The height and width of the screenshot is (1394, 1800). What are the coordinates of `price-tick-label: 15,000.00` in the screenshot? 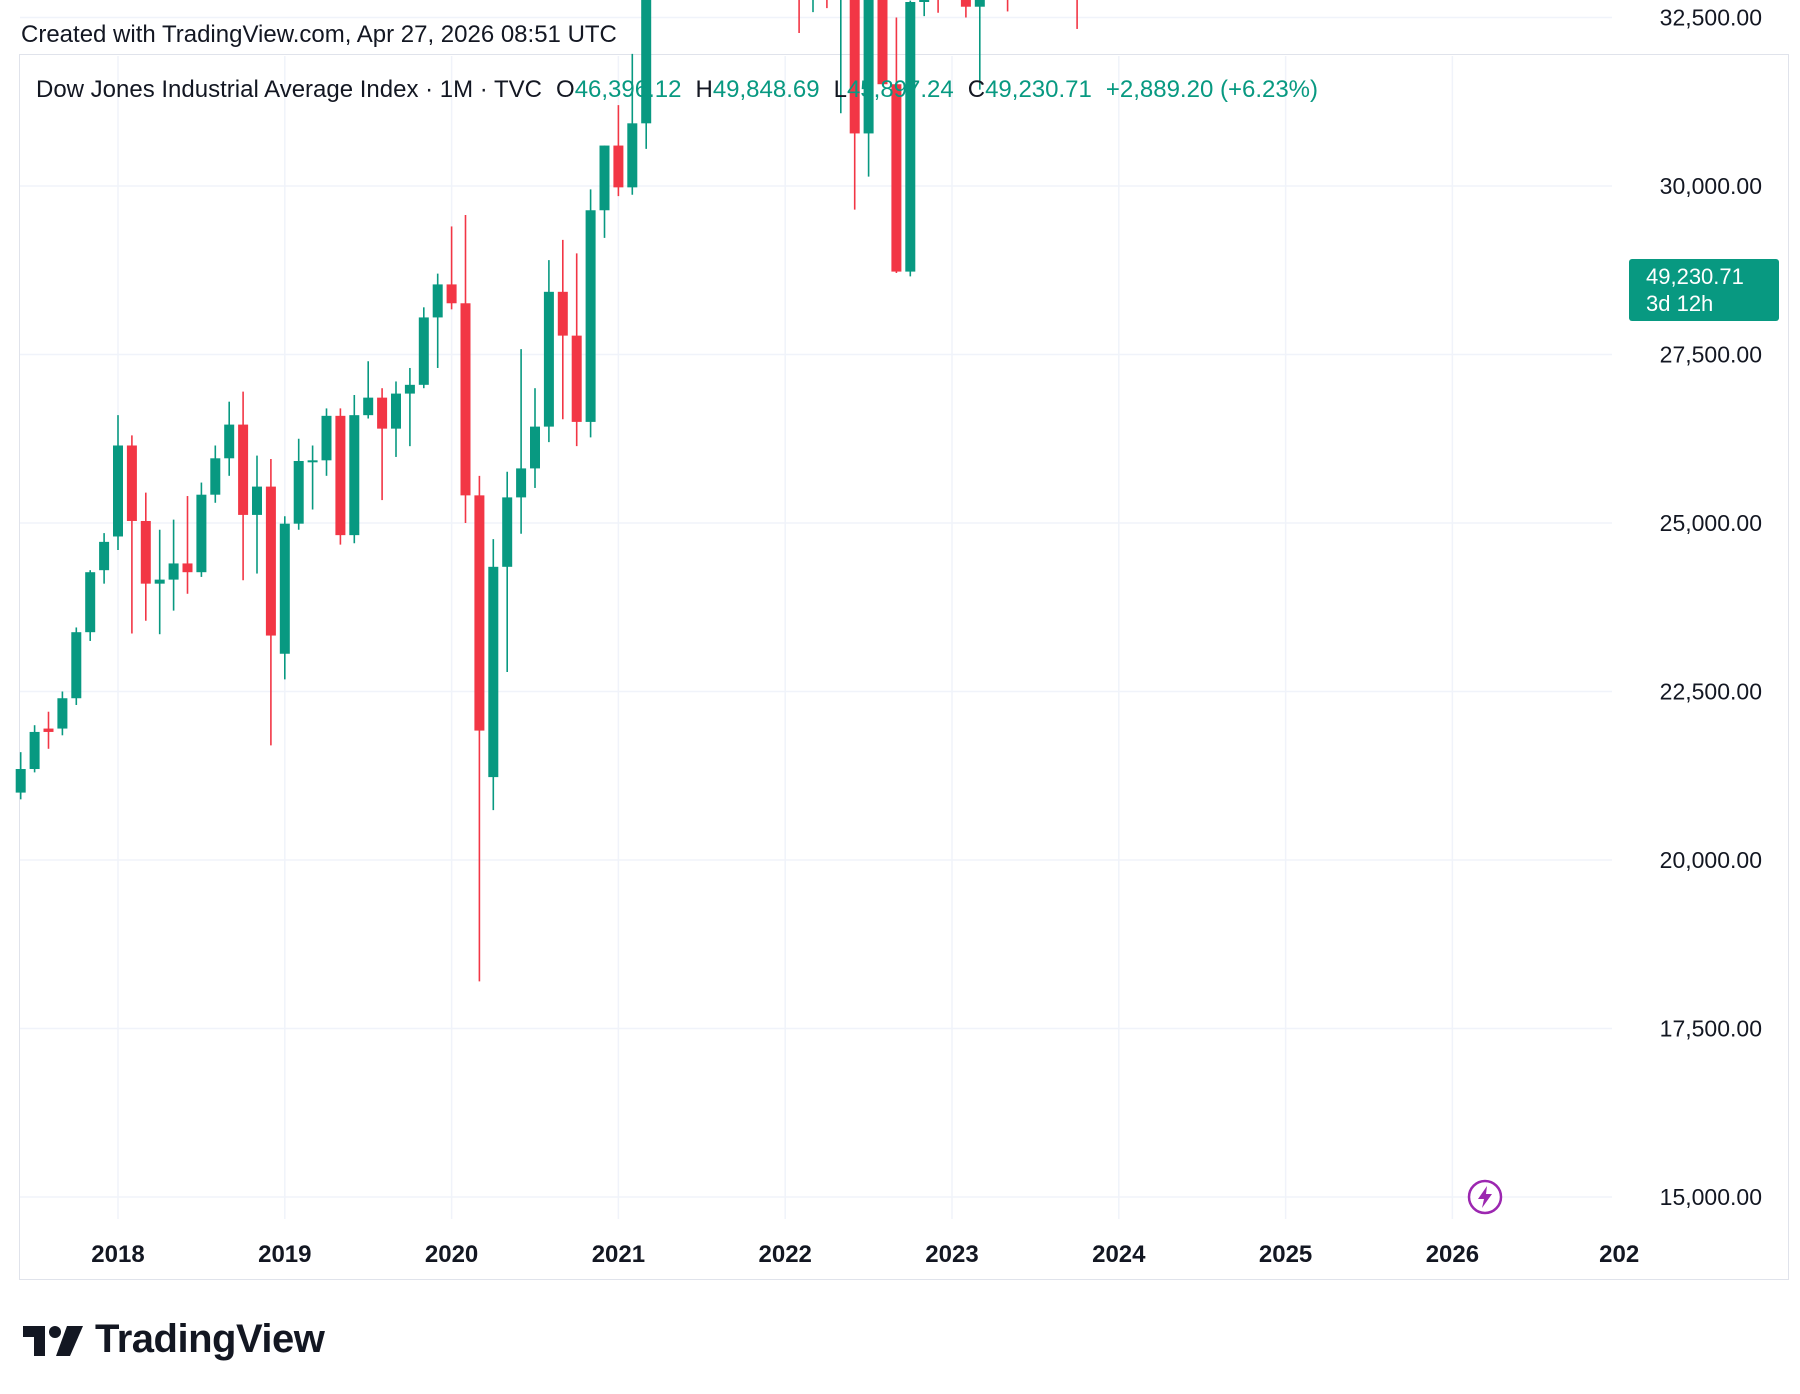 It's located at (1711, 1197).